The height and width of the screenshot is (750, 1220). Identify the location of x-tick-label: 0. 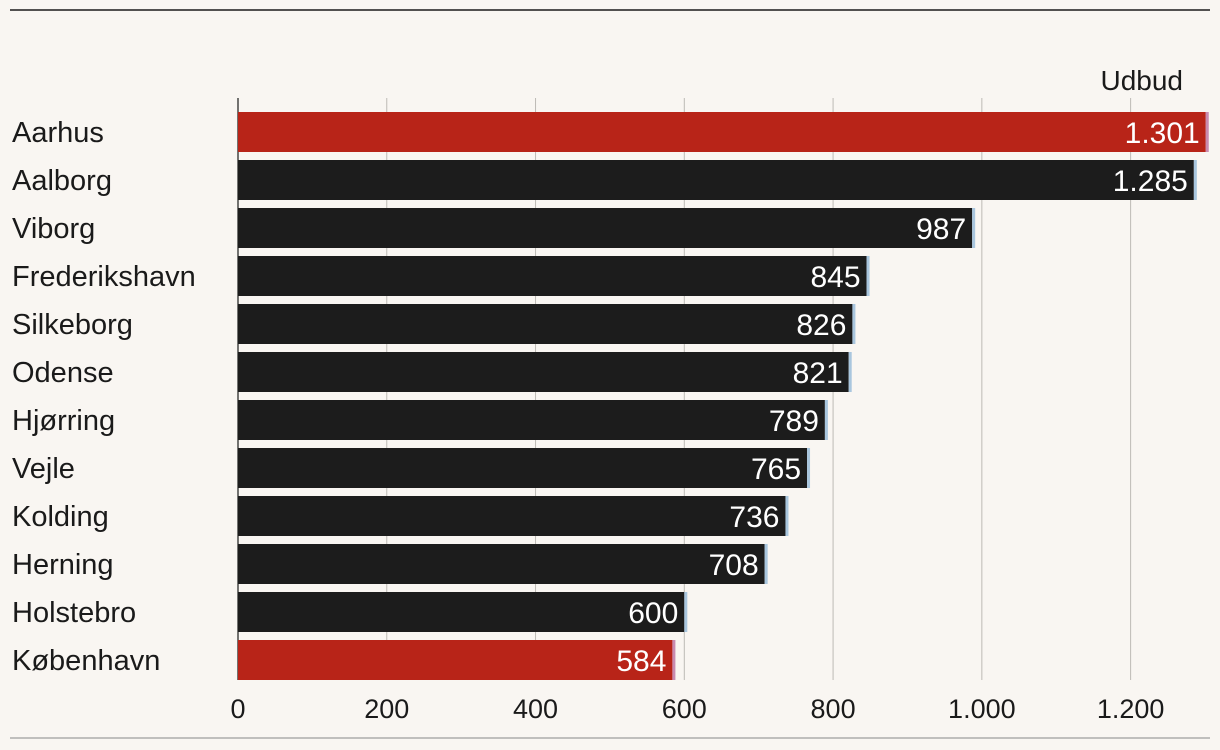
(237, 709).